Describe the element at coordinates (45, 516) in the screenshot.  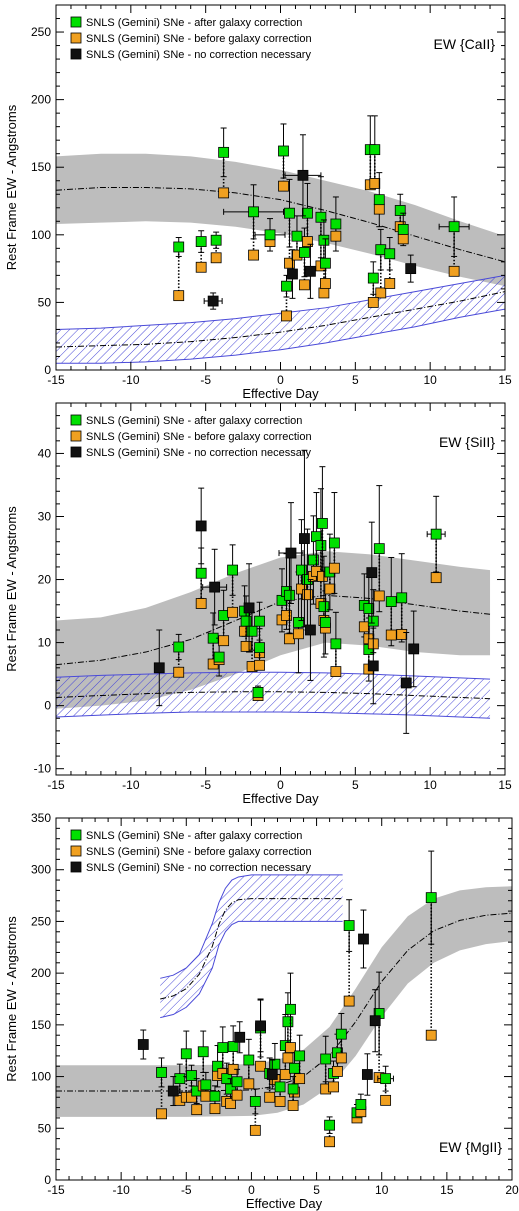
I see `y-tick-label: 30` at that location.